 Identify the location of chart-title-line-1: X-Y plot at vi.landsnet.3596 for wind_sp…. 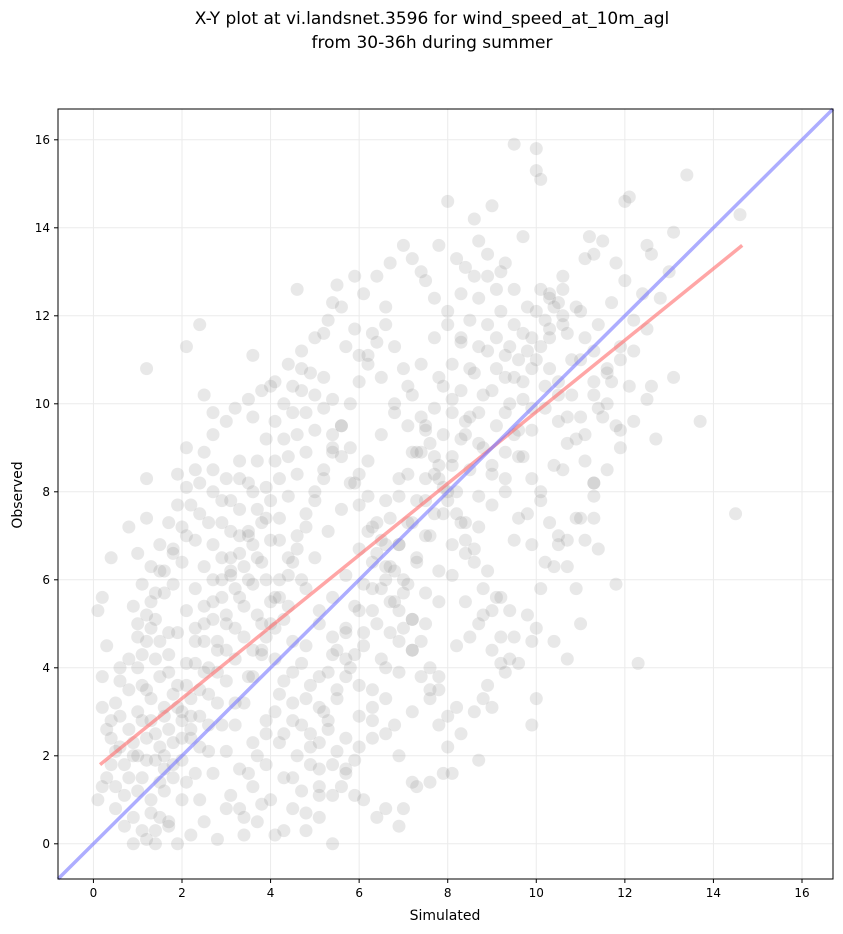
(432, 19).